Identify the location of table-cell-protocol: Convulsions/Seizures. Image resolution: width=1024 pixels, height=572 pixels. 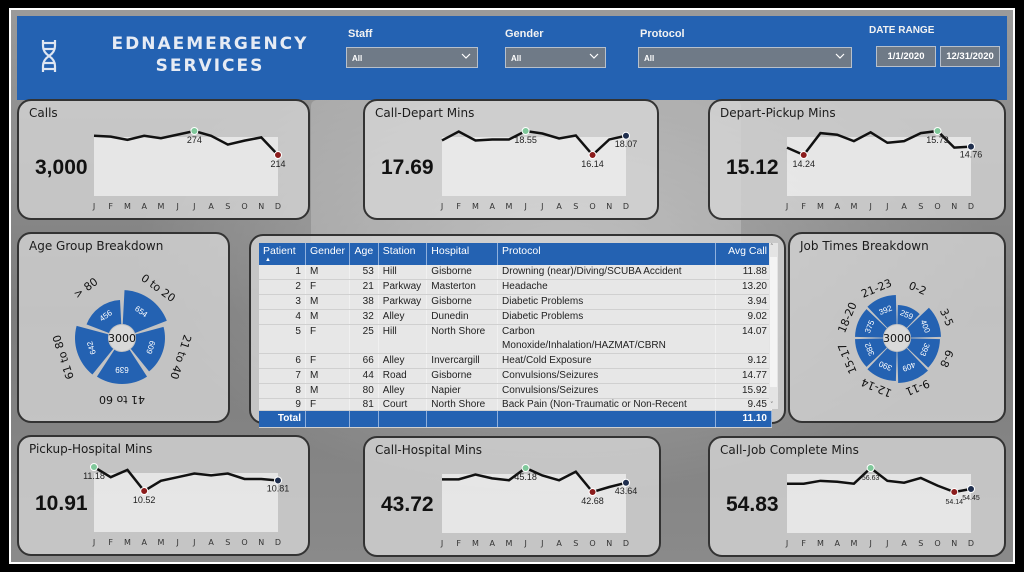
(607, 376).